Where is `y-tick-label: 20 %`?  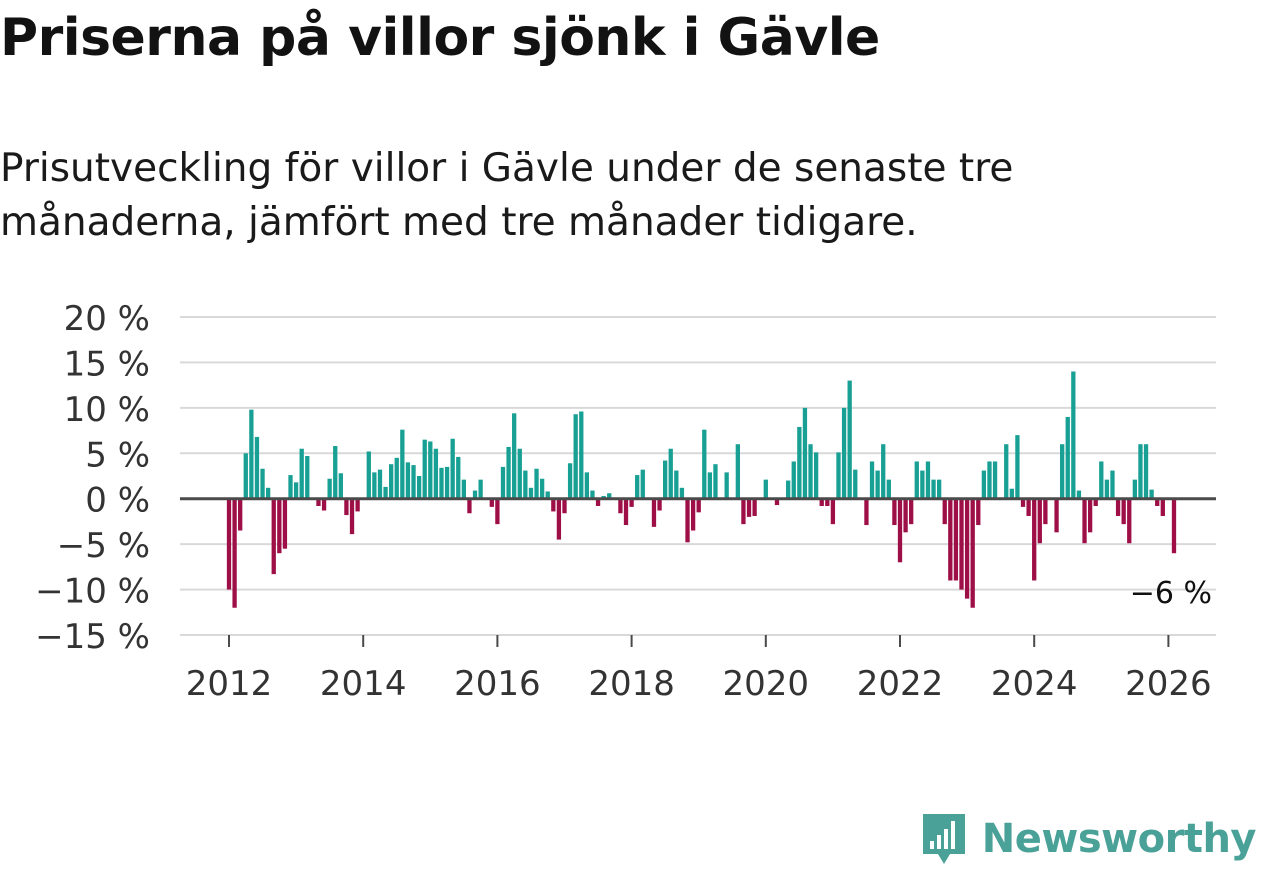
y-tick-label: 20 % is located at coordinates (107, 319).